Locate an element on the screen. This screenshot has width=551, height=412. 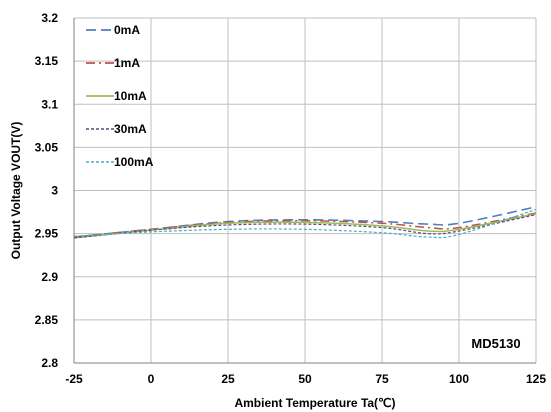
y-tick-label: 3.05 is located at coordinates (47, 147).